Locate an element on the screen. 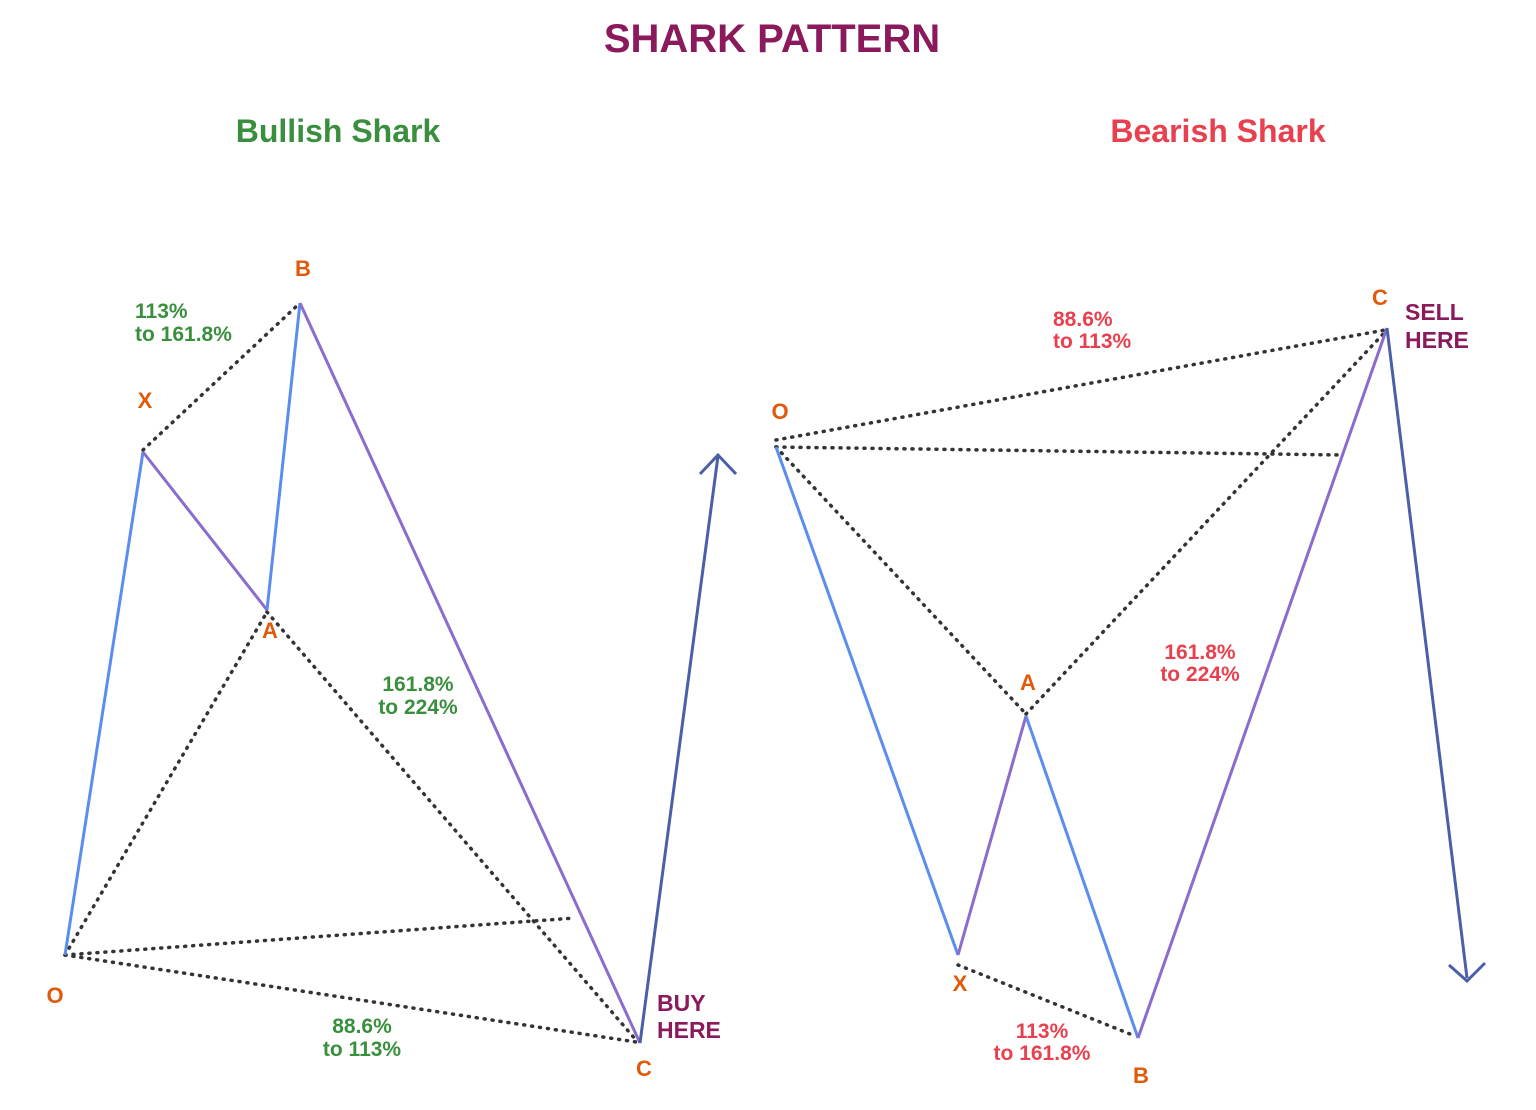  action-label: BUY is located at coordinates (681, 1003).